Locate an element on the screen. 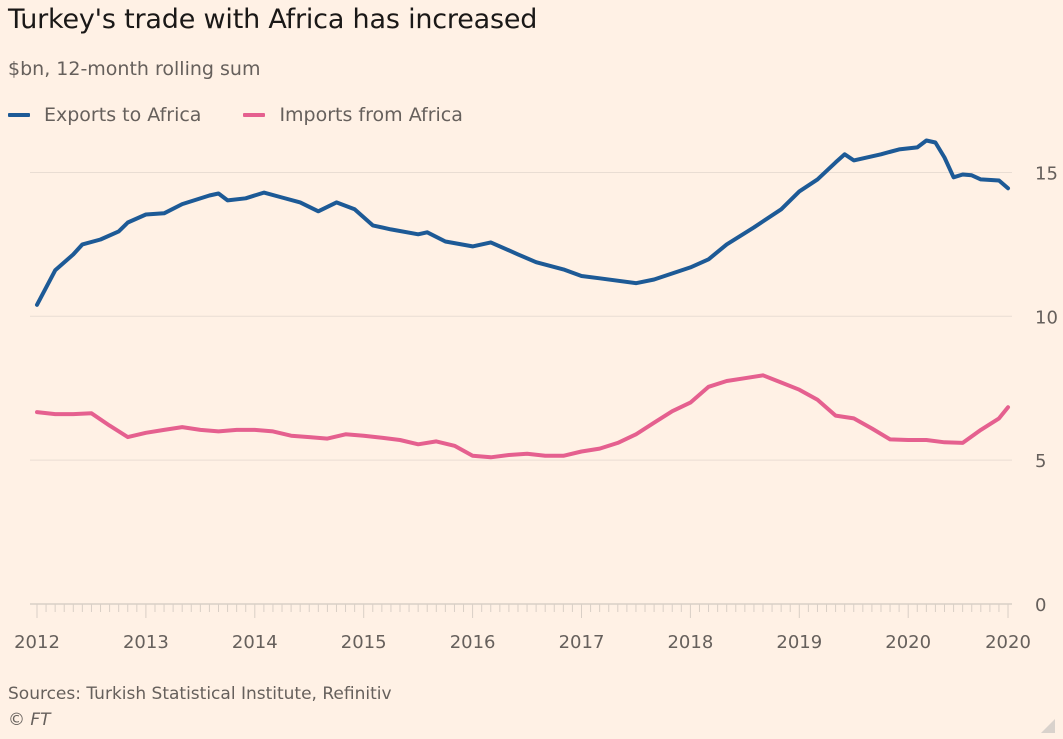 Image resolution: width=1063 pixels, height=739 pixels. x-tick-label: 2019 is located at coordinates (799, 642).